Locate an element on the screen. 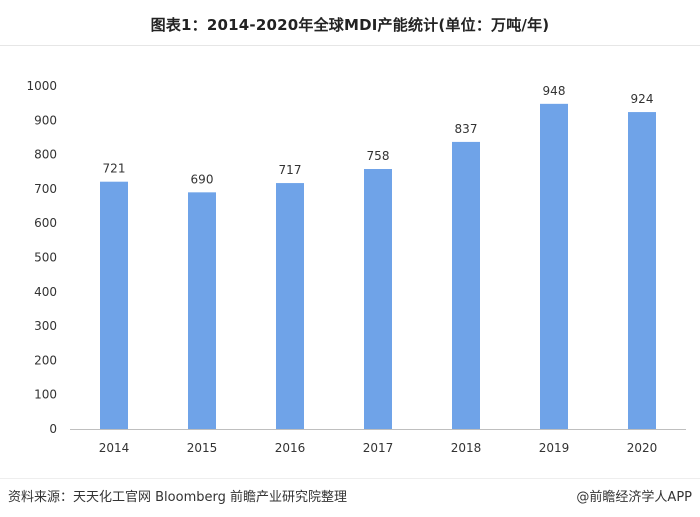  y-tick-label: 300 is located at coordinates (45, 326).